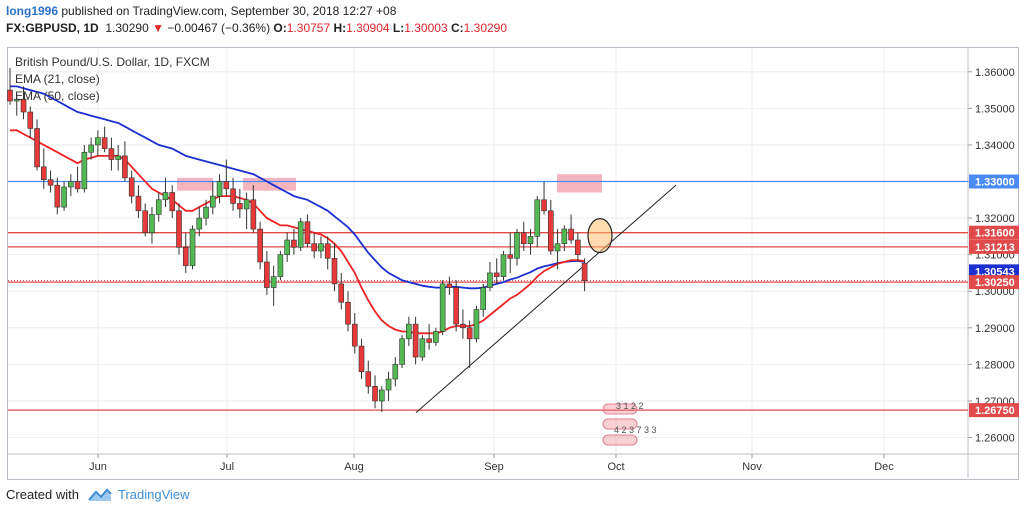 Image resolution: width=1025 pixels, height=514 pixels. What do you see at coordinates (994, 271) in the screenshot?
I see `ema-price-tag-bg` at bounding box center [994, 271].